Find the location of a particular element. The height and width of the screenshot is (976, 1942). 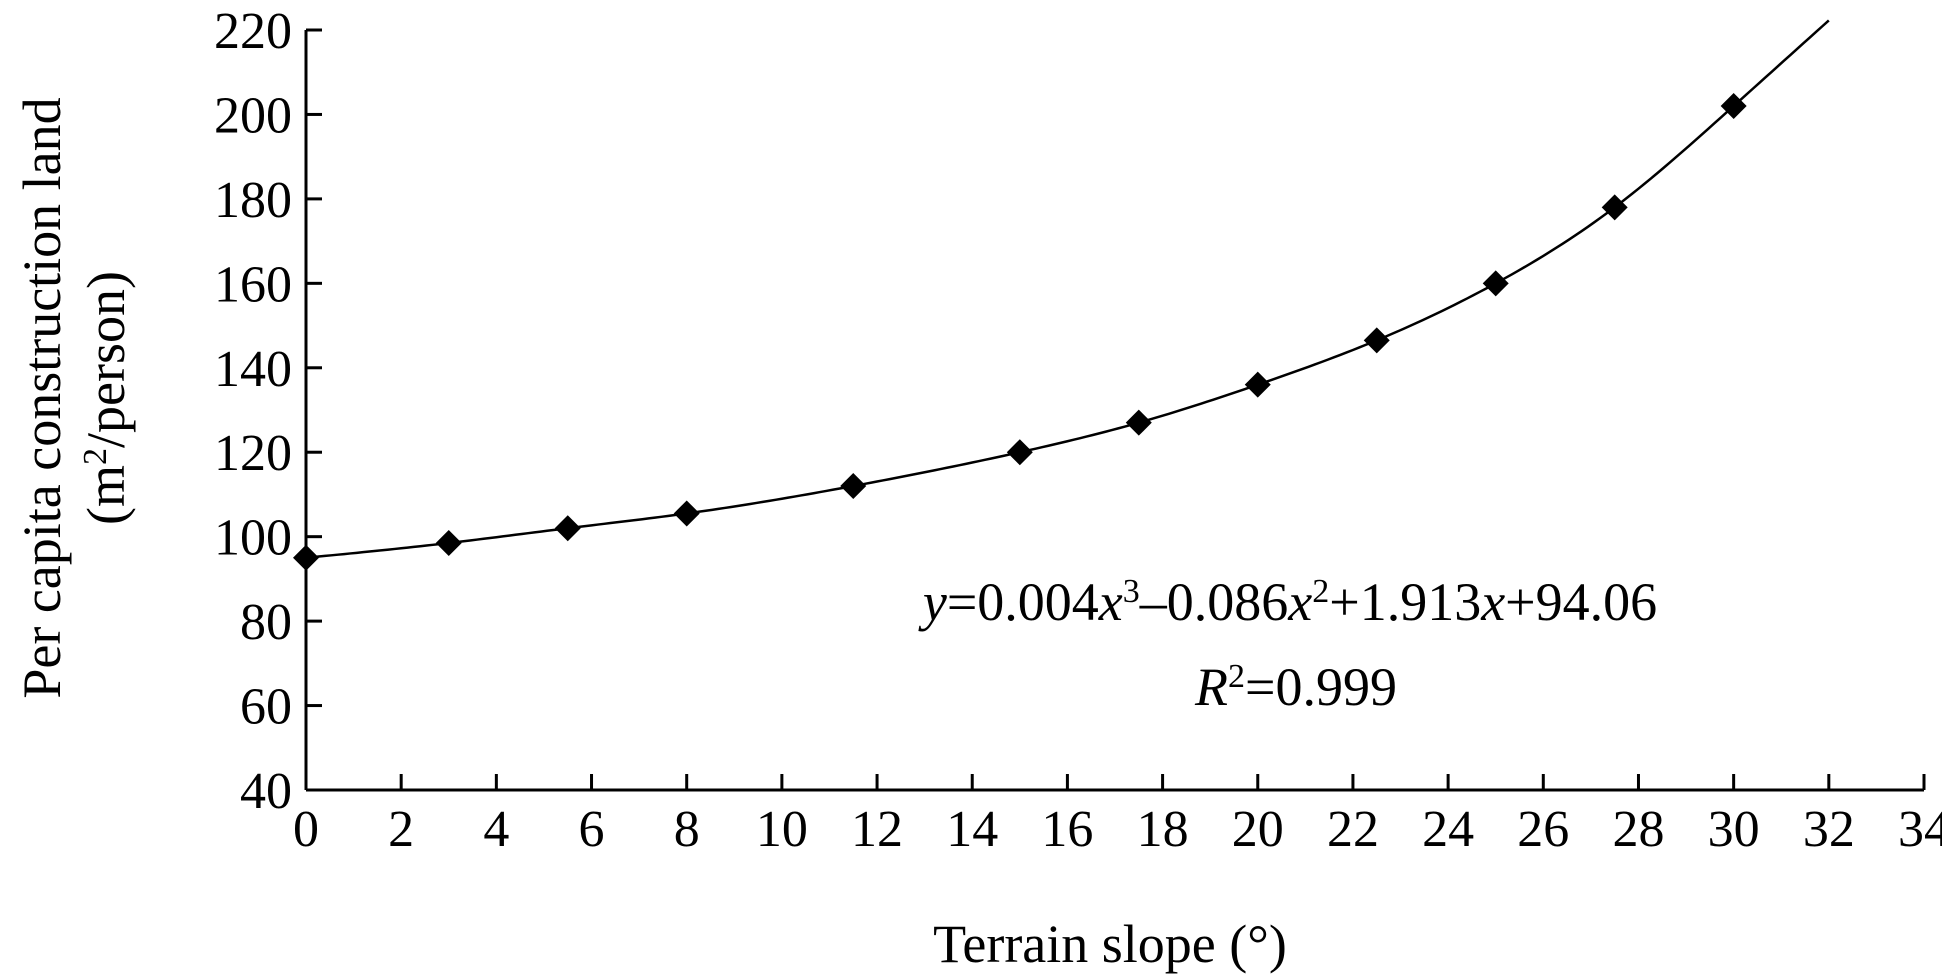

x-tick-label: 0 is located at coordinates (306, 829).